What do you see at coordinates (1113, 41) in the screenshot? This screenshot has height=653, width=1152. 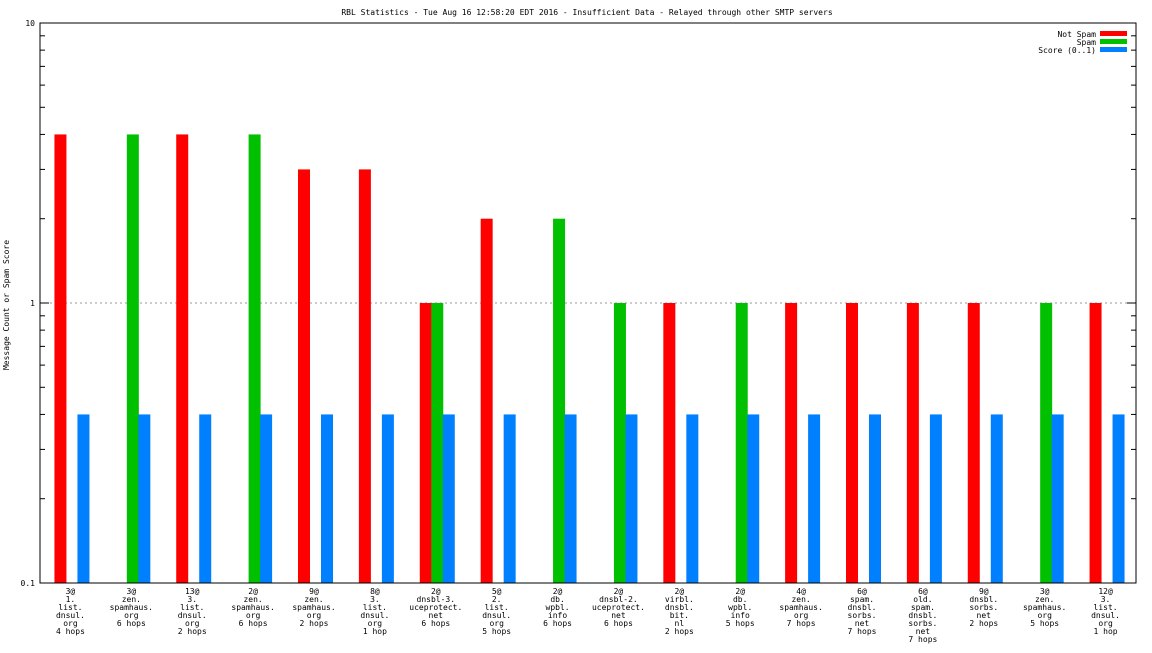 I see `legend-swatch` at bounding box center [1113, 41].